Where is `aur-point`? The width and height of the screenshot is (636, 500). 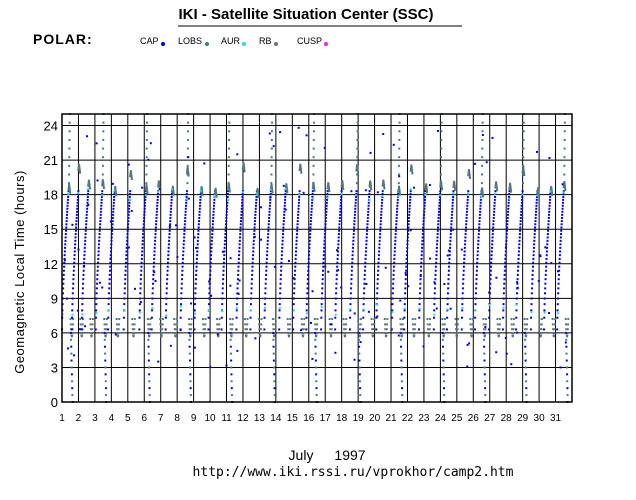
aur-point is located at coordinates (270, 189).